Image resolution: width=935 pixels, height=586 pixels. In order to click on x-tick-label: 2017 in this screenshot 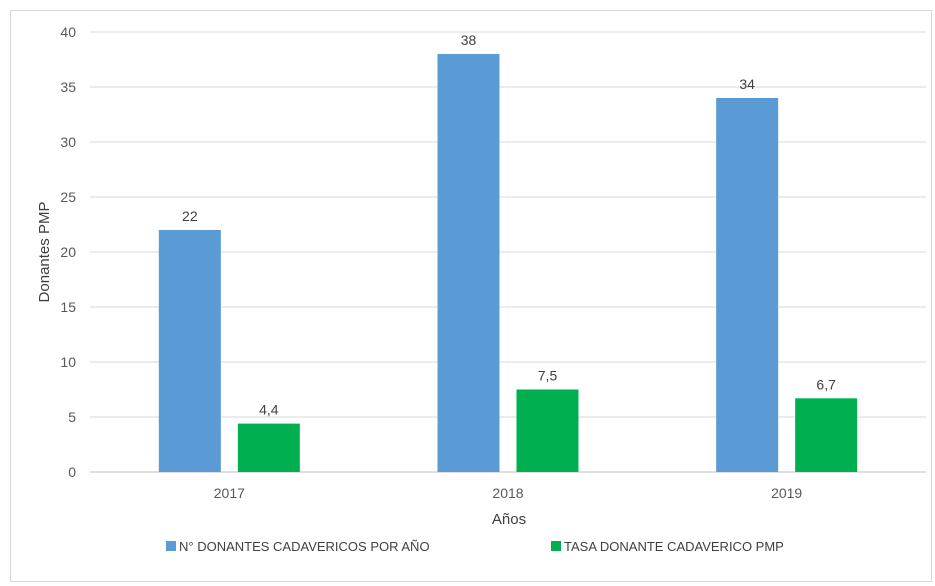, I will do `click(229, 493)`.